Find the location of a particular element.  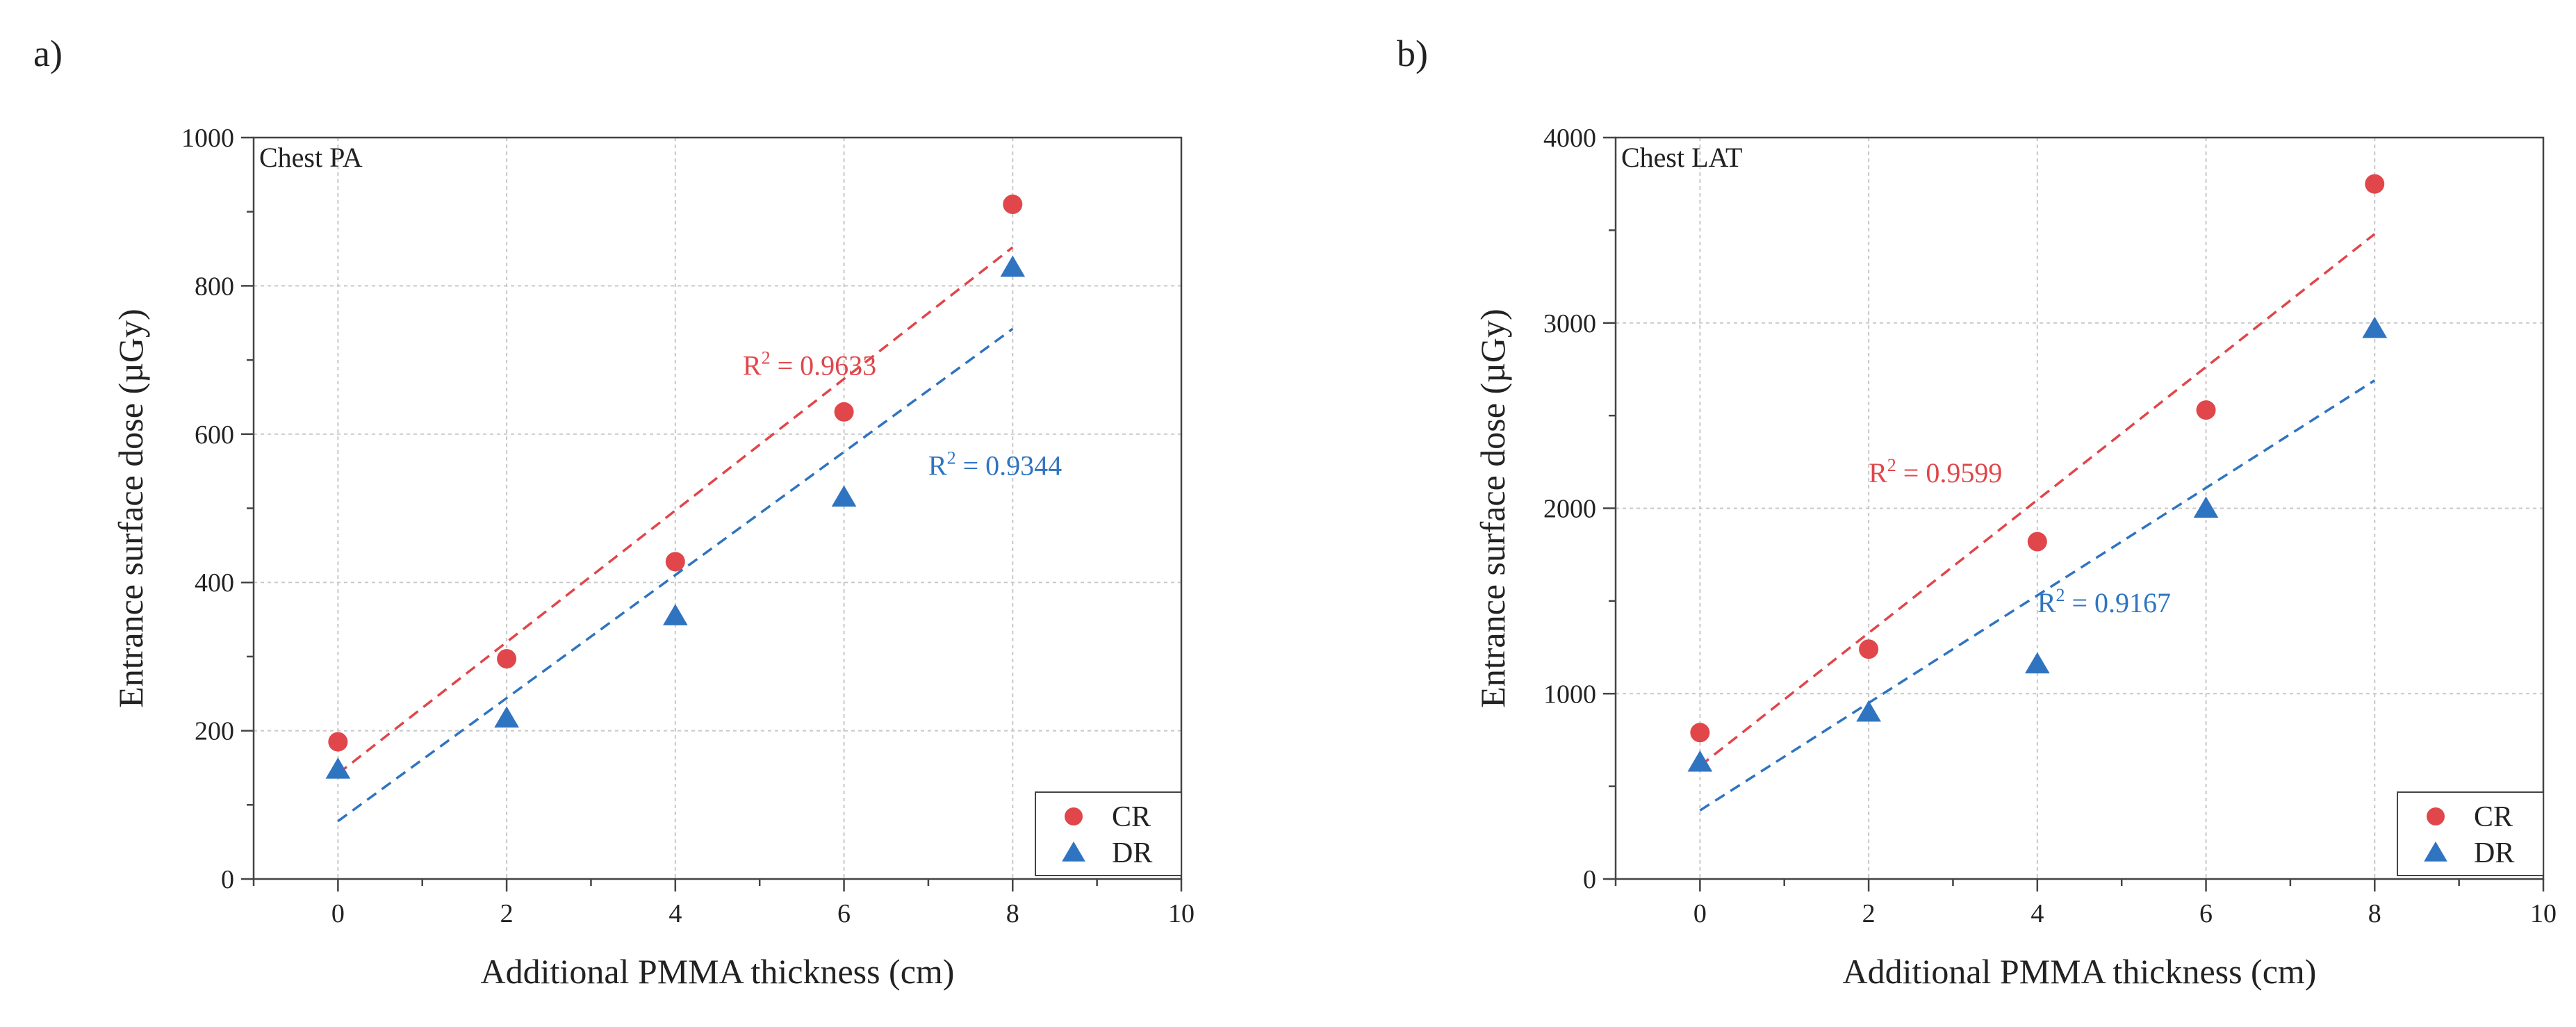

y-tick-label: 4000 is located at coordinates (1569, 138).